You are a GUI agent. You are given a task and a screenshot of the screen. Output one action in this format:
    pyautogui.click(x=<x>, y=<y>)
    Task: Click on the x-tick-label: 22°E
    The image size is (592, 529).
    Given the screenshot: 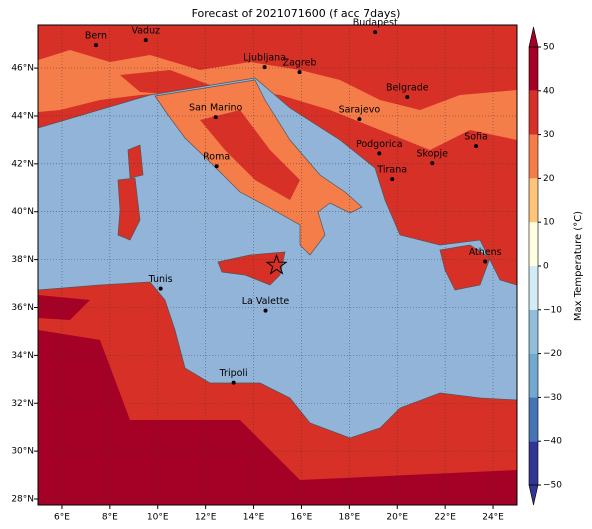 What is the action you would take?
    pyautogui.click(x=445, y=518)
    